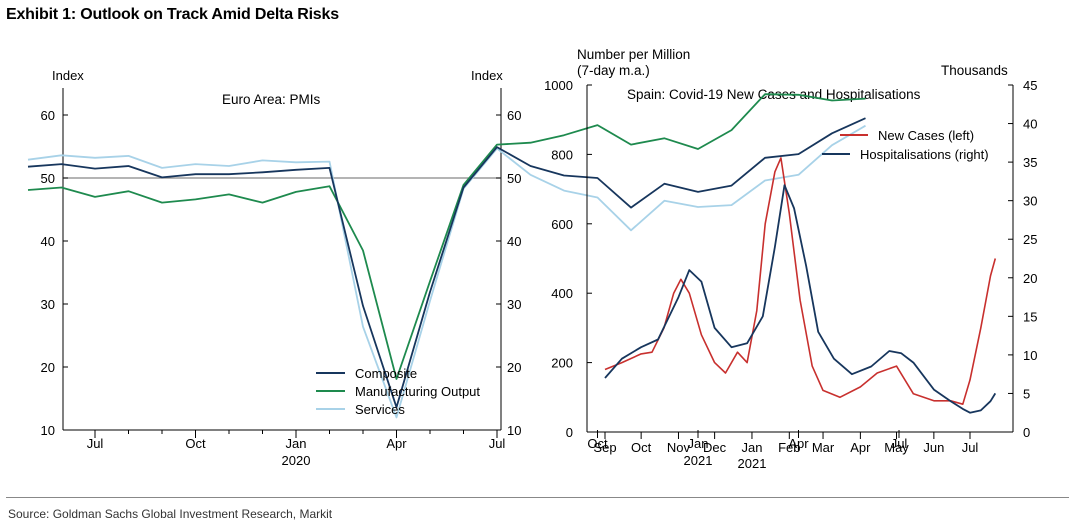  I want to click on left-chart-year-label: 2020, so click(296, 460).